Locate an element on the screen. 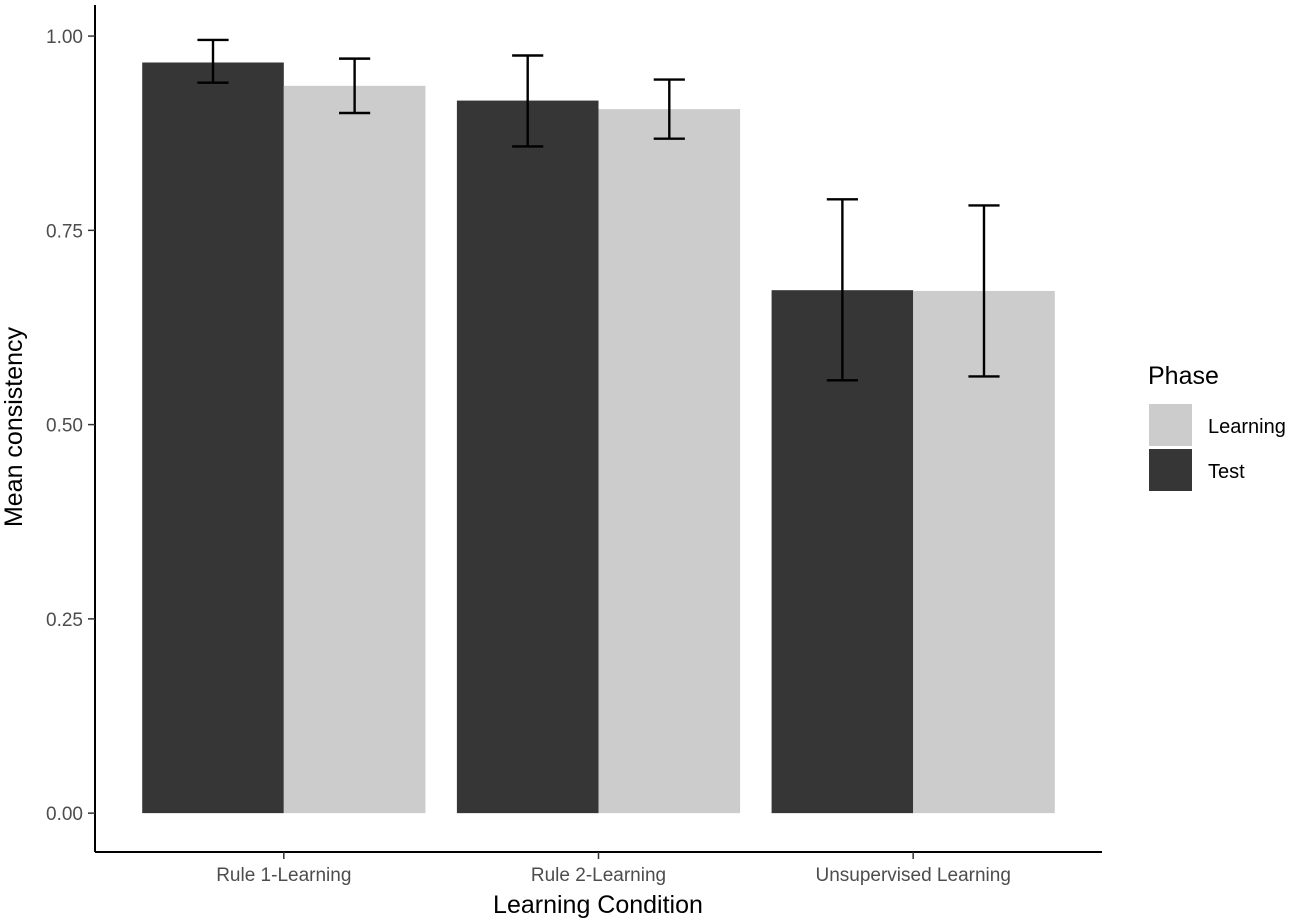 The height and width of the screenshot is (922, 1300). legend: Phase Learning Test is located at coordinates (1217, 426).